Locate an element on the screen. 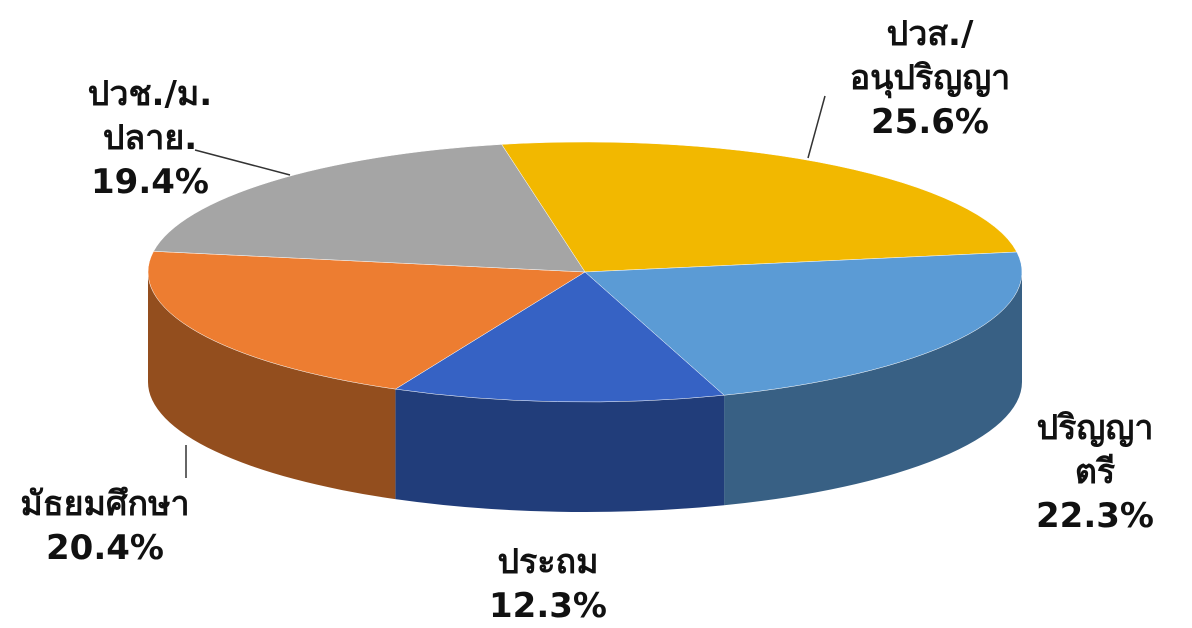  value-label: 12.3% is located at coordinates (548, 606).